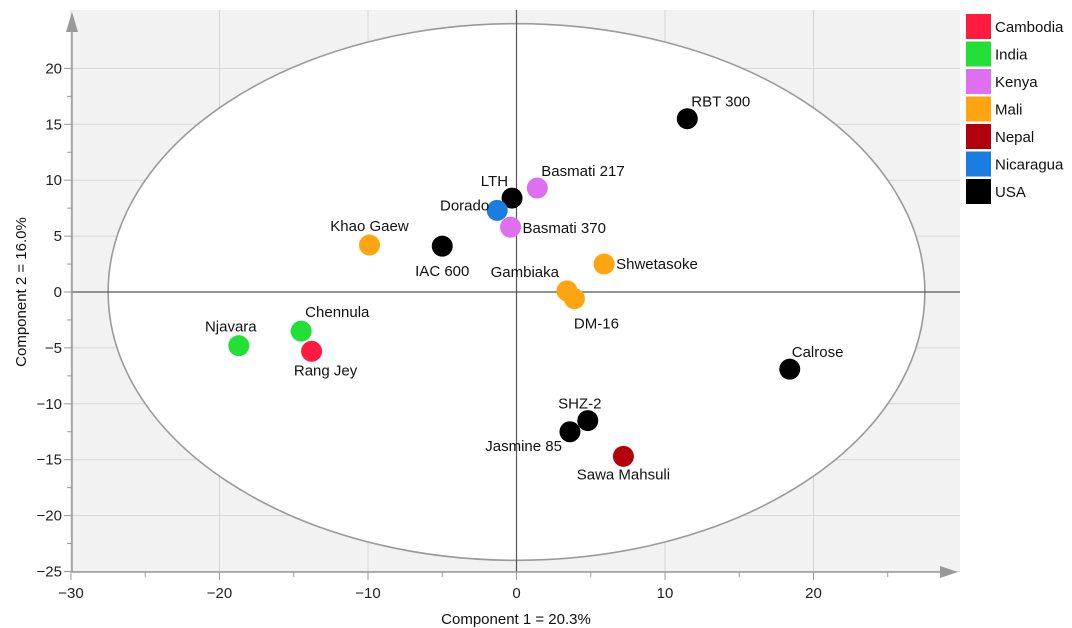 This screenshot has height=628, width=1072. What do you see at coordinates (1011, 55) in the screenshot?
I see `legend-label: India` at bounding box center [1011, 55].